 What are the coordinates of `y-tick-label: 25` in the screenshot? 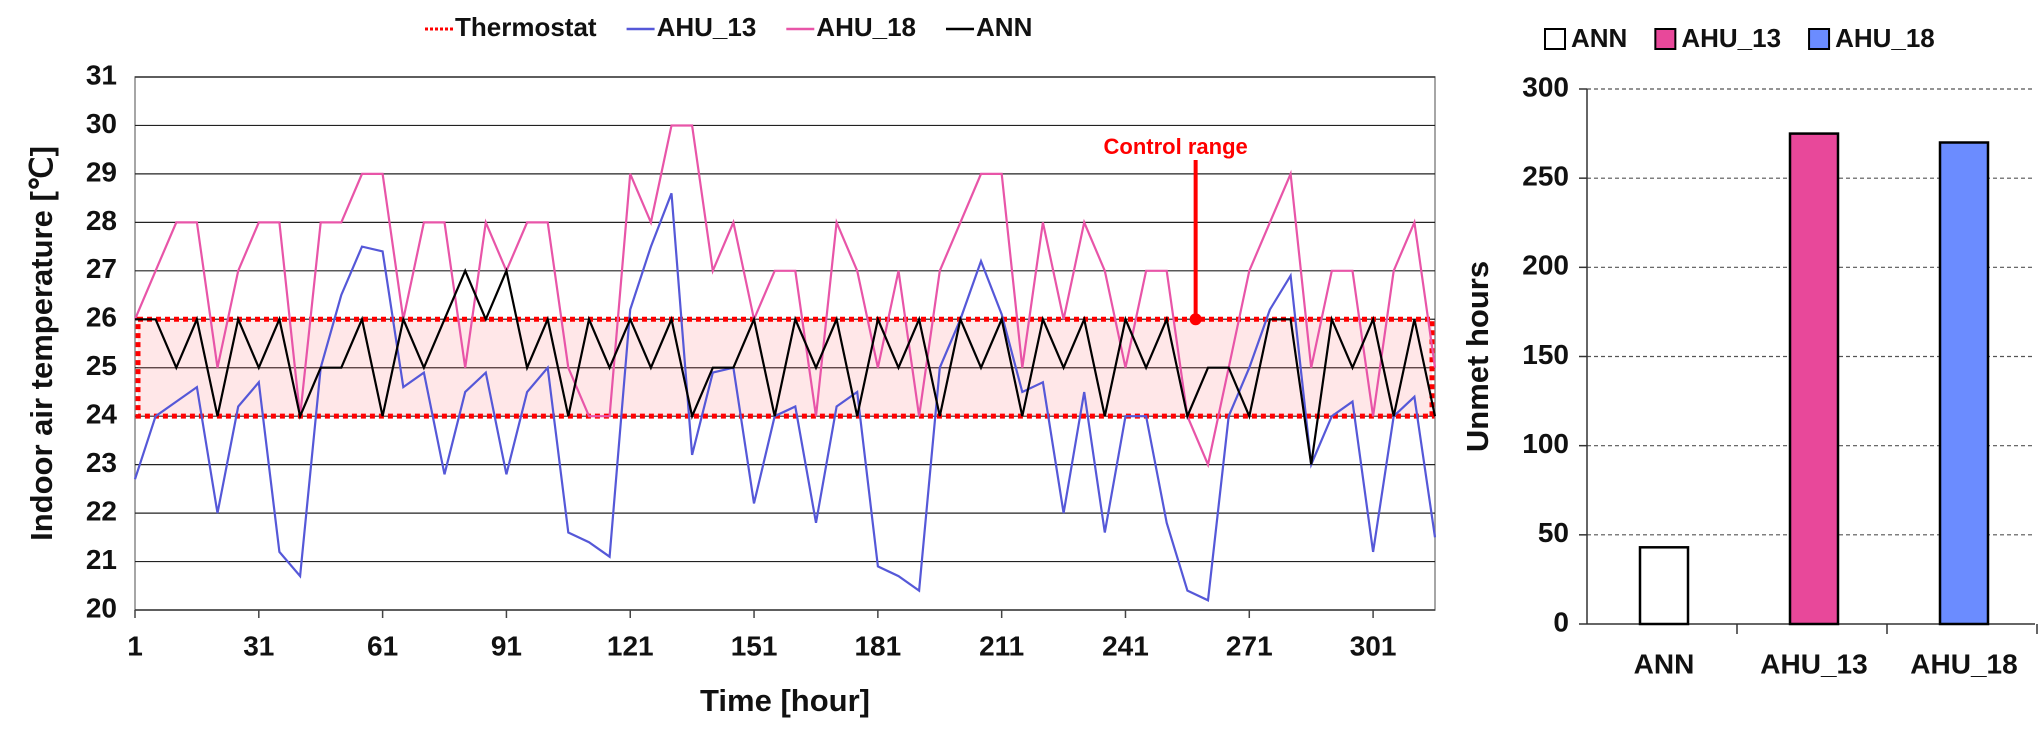 It's located at (101, 365).